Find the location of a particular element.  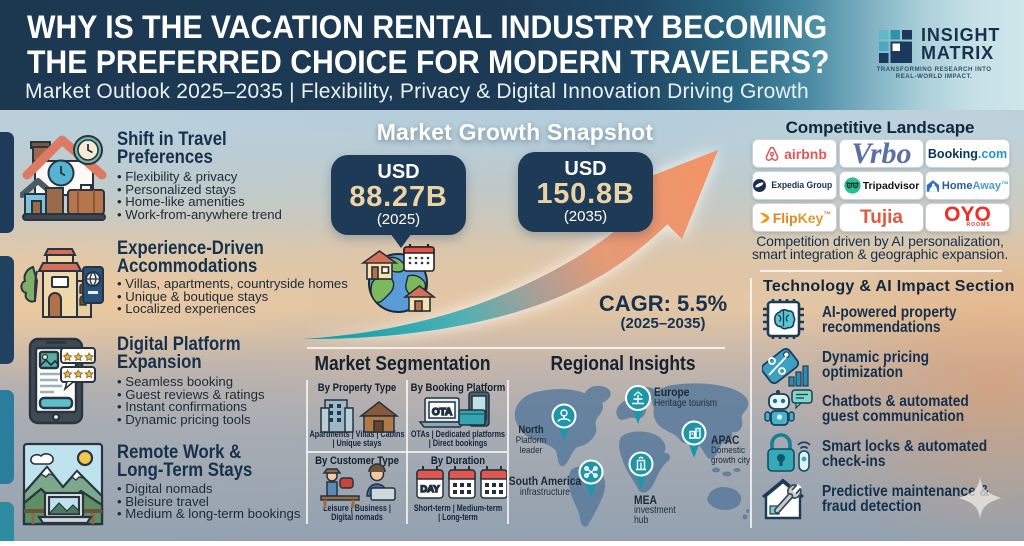

svg-text: OTA is located at coordinates (442, 412).